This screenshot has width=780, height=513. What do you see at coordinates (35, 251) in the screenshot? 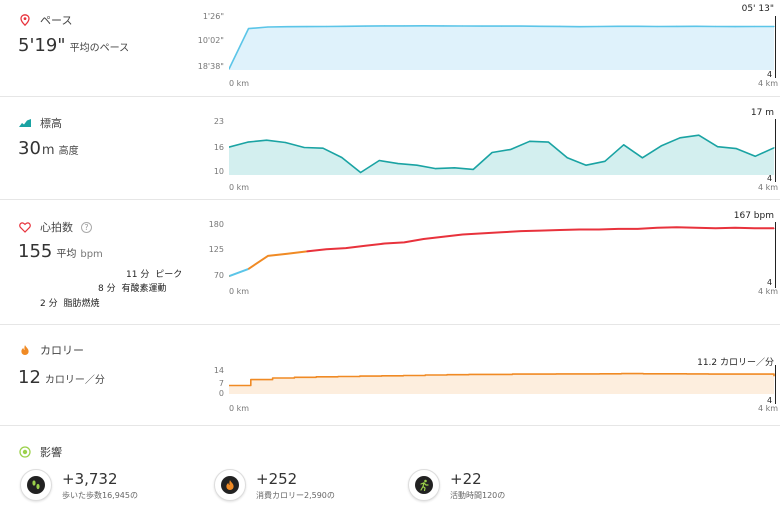
I see `heart-value: 155` at bounding box center [35, 251].